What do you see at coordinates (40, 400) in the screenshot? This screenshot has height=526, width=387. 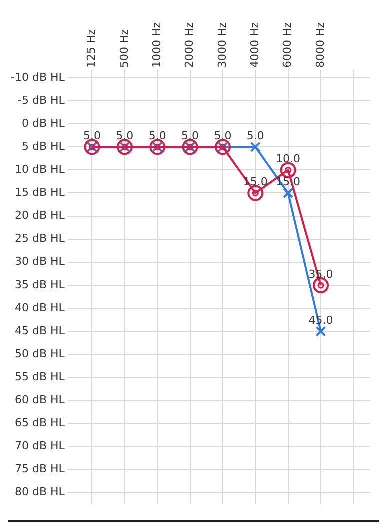 I see `y-tick-label: 60 dB HL` at bounding box center [40, 400].